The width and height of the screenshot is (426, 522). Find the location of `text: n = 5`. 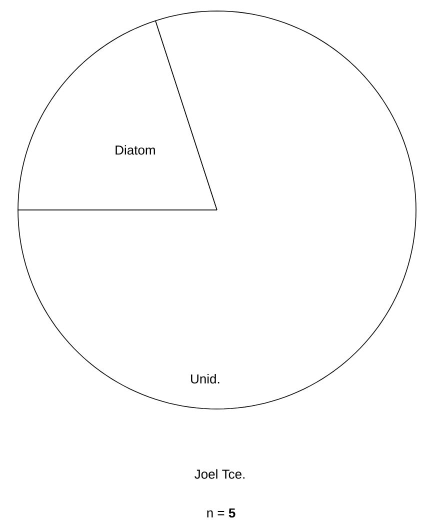

text: n = 5 is located at coordinates (221, 513).